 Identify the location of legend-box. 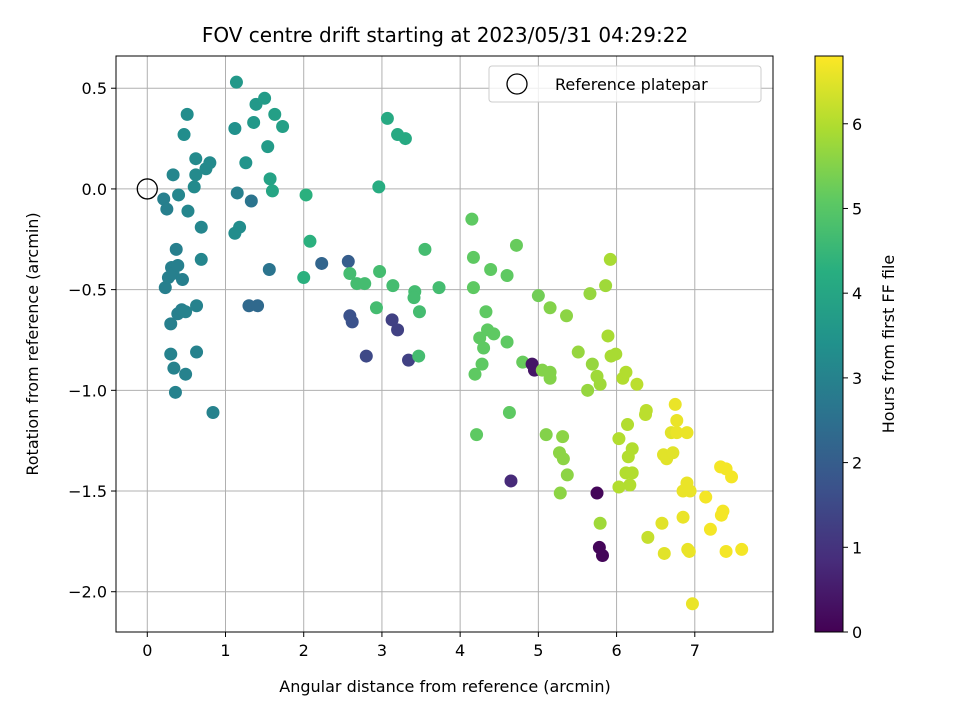
(625, 84).